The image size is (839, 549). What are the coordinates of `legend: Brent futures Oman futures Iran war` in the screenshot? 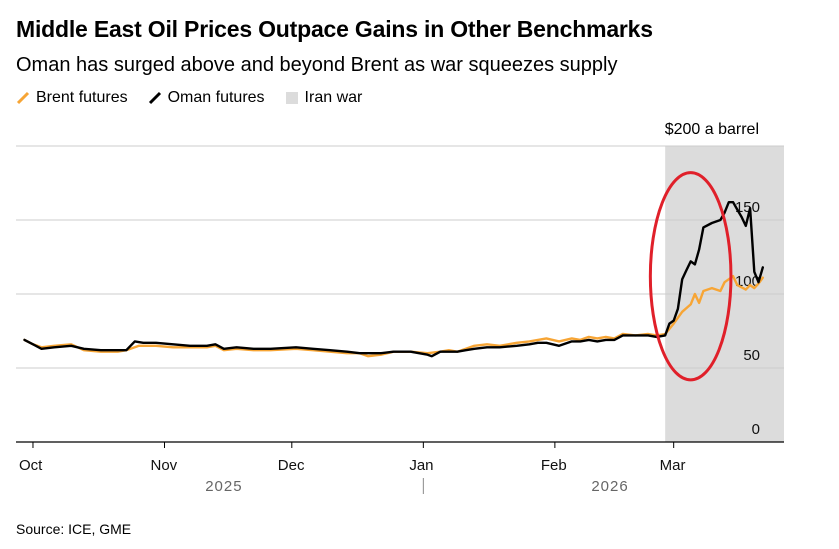 It's located at (199, 98).